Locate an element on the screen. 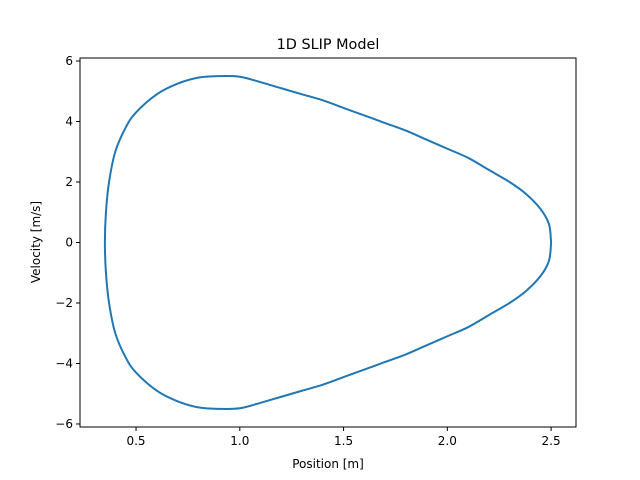  x-tick-label: 2.0 is located at coordinates (447, 441).